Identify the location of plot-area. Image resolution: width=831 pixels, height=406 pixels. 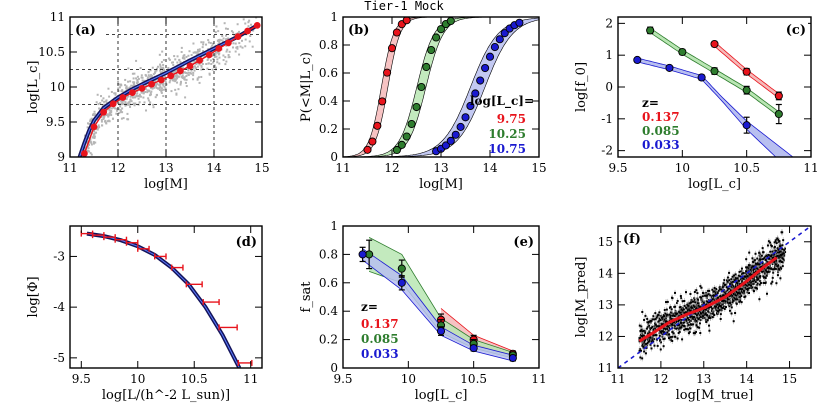
(166, 93).